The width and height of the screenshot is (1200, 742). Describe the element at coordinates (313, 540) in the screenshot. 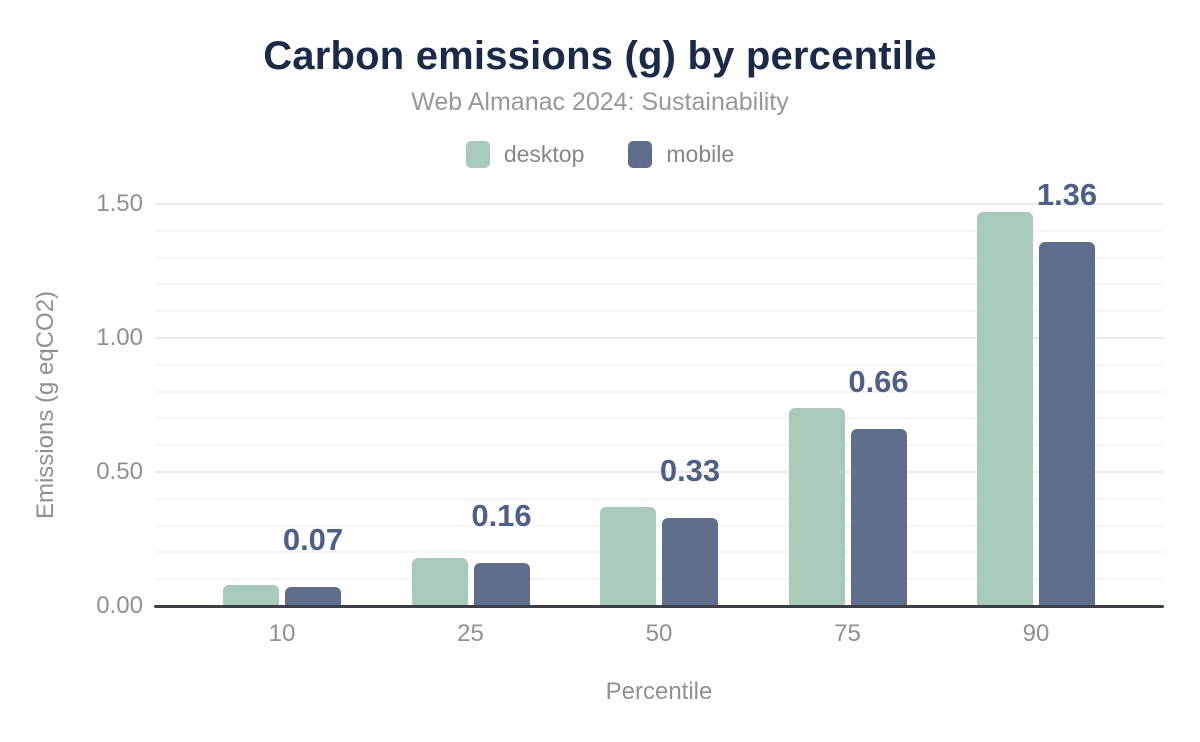

I see `bar-value-label-p10: 0.07` at that location.